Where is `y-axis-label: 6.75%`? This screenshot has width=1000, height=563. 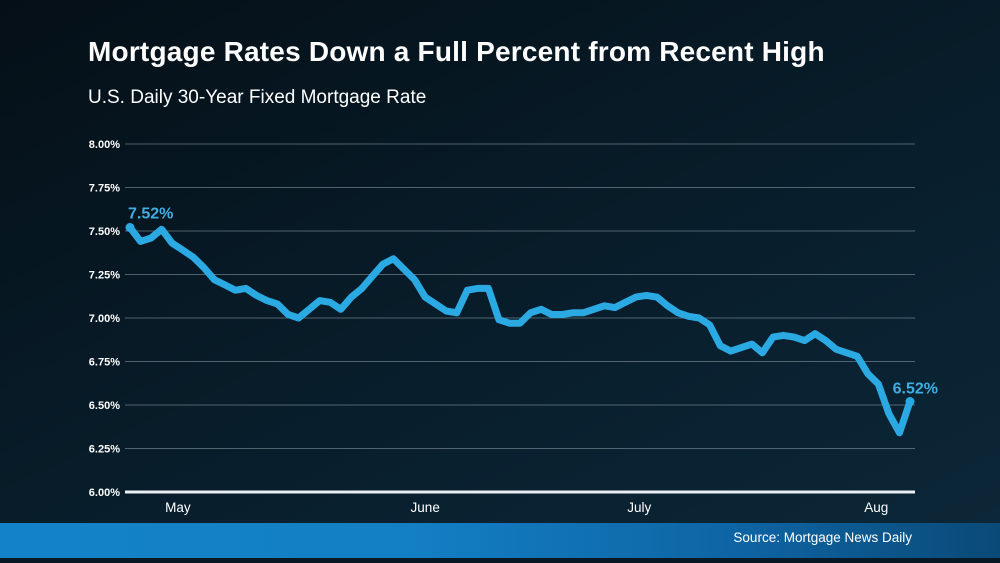
y-axis-label: 6.75% is located at coordinates (104, 363).